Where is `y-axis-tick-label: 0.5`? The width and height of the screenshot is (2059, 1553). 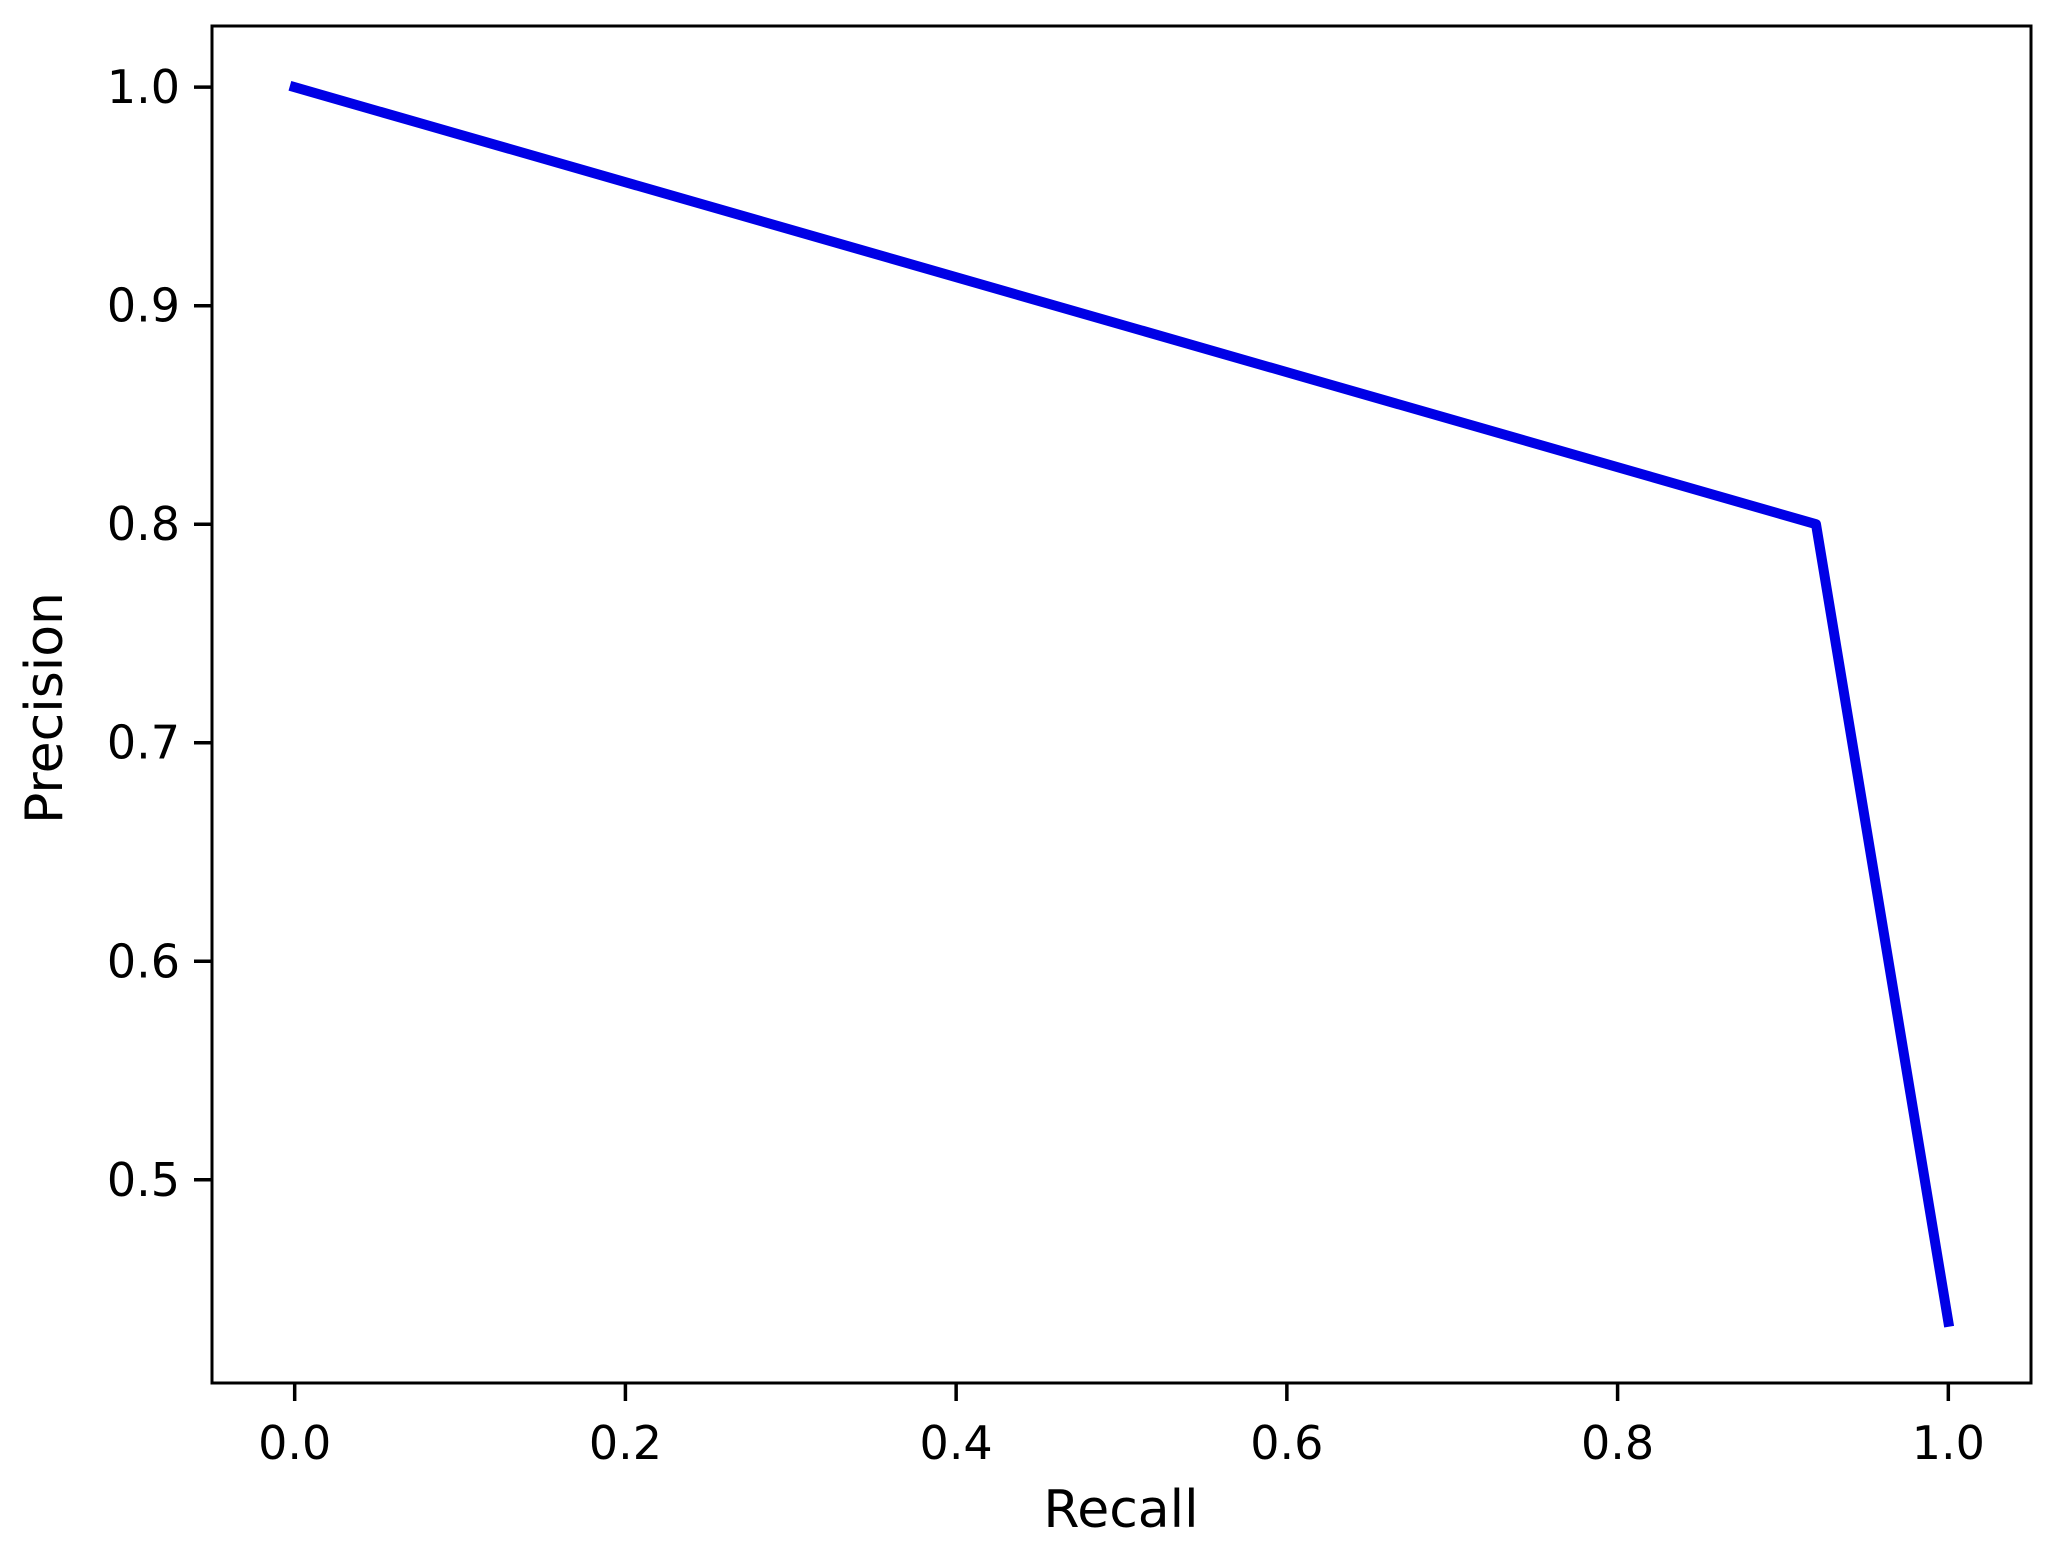 y-axis-tick-label: 0.5 is located at coordinates (143, 1180).